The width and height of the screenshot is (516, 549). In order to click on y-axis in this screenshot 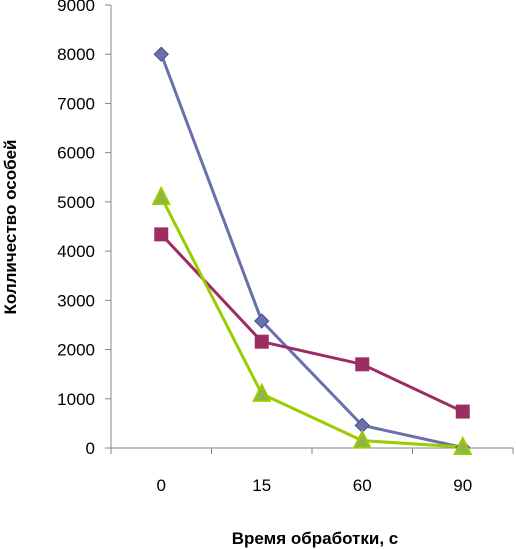, I will do `click(108, 226)`.